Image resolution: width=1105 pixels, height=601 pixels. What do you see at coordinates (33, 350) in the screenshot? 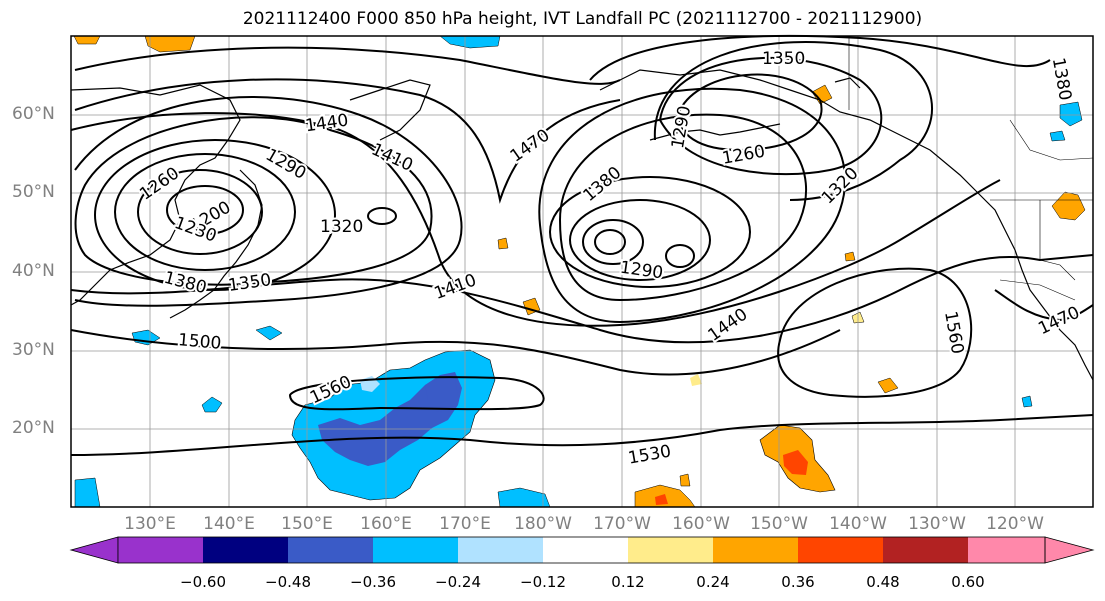
I see `lat-label: 30°N` at bounding box center [33, 350].